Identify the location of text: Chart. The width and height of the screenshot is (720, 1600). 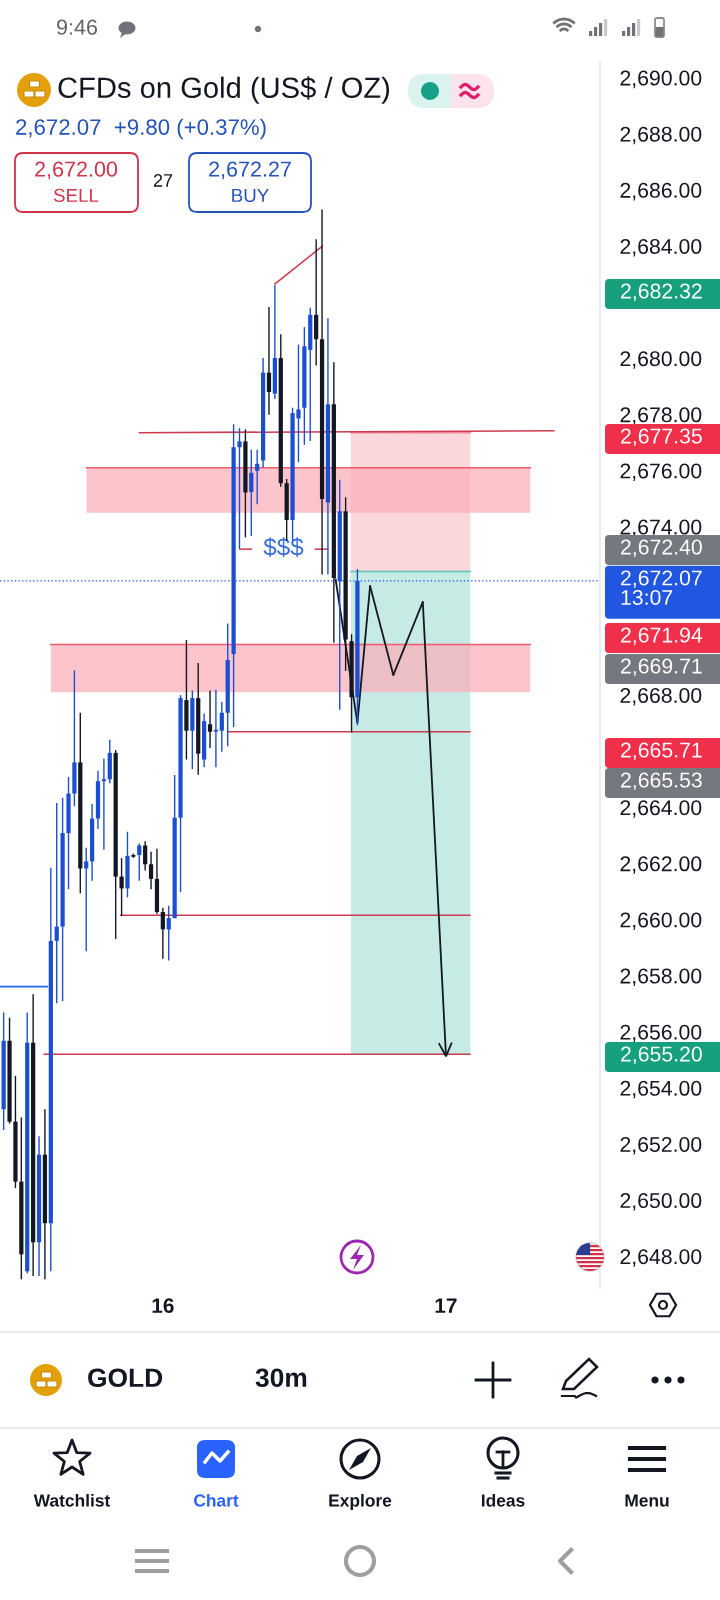
(216, 1500).